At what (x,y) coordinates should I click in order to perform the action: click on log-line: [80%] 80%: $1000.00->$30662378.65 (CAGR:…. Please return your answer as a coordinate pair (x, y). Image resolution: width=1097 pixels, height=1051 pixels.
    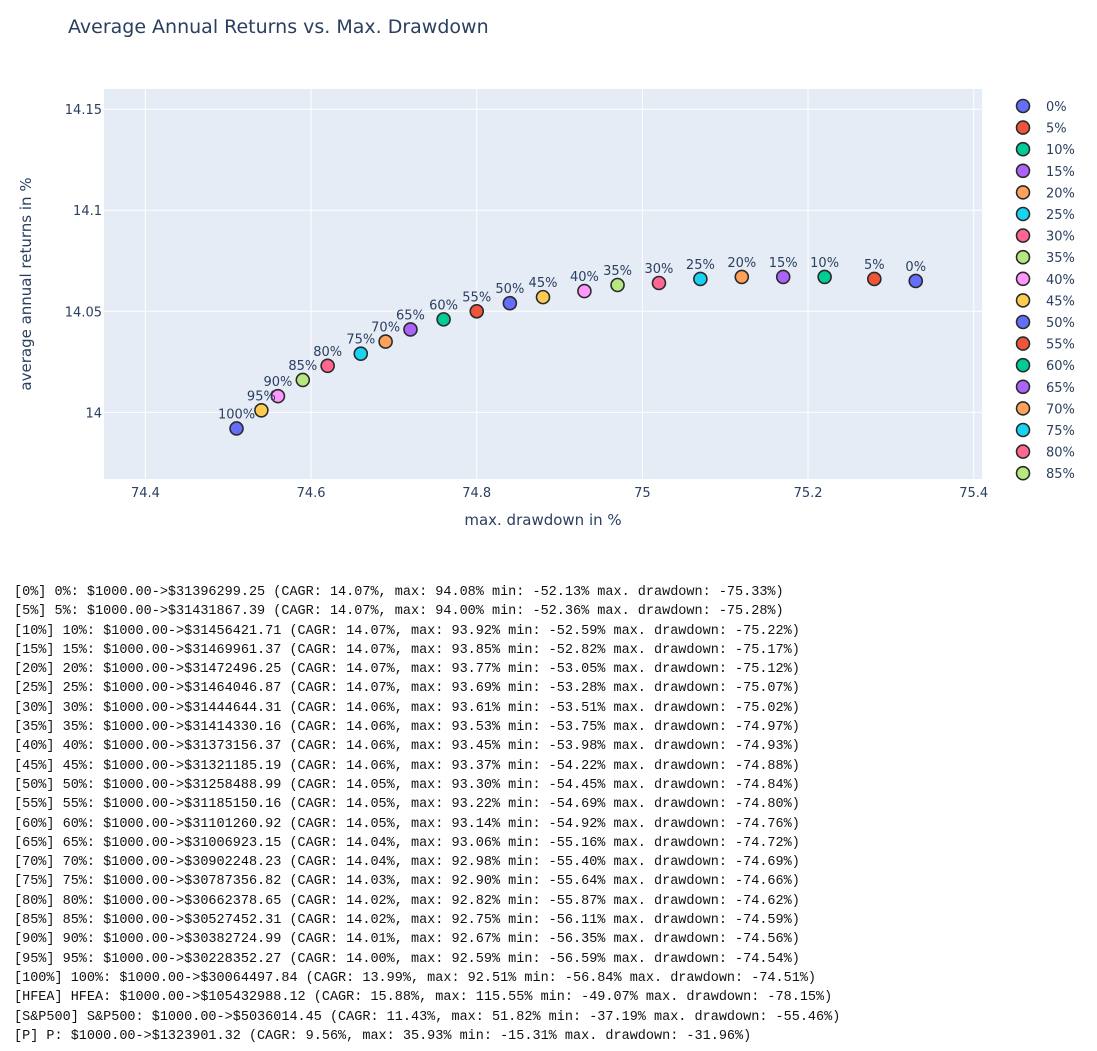
    Looking at the image, I should click on (407, 901).